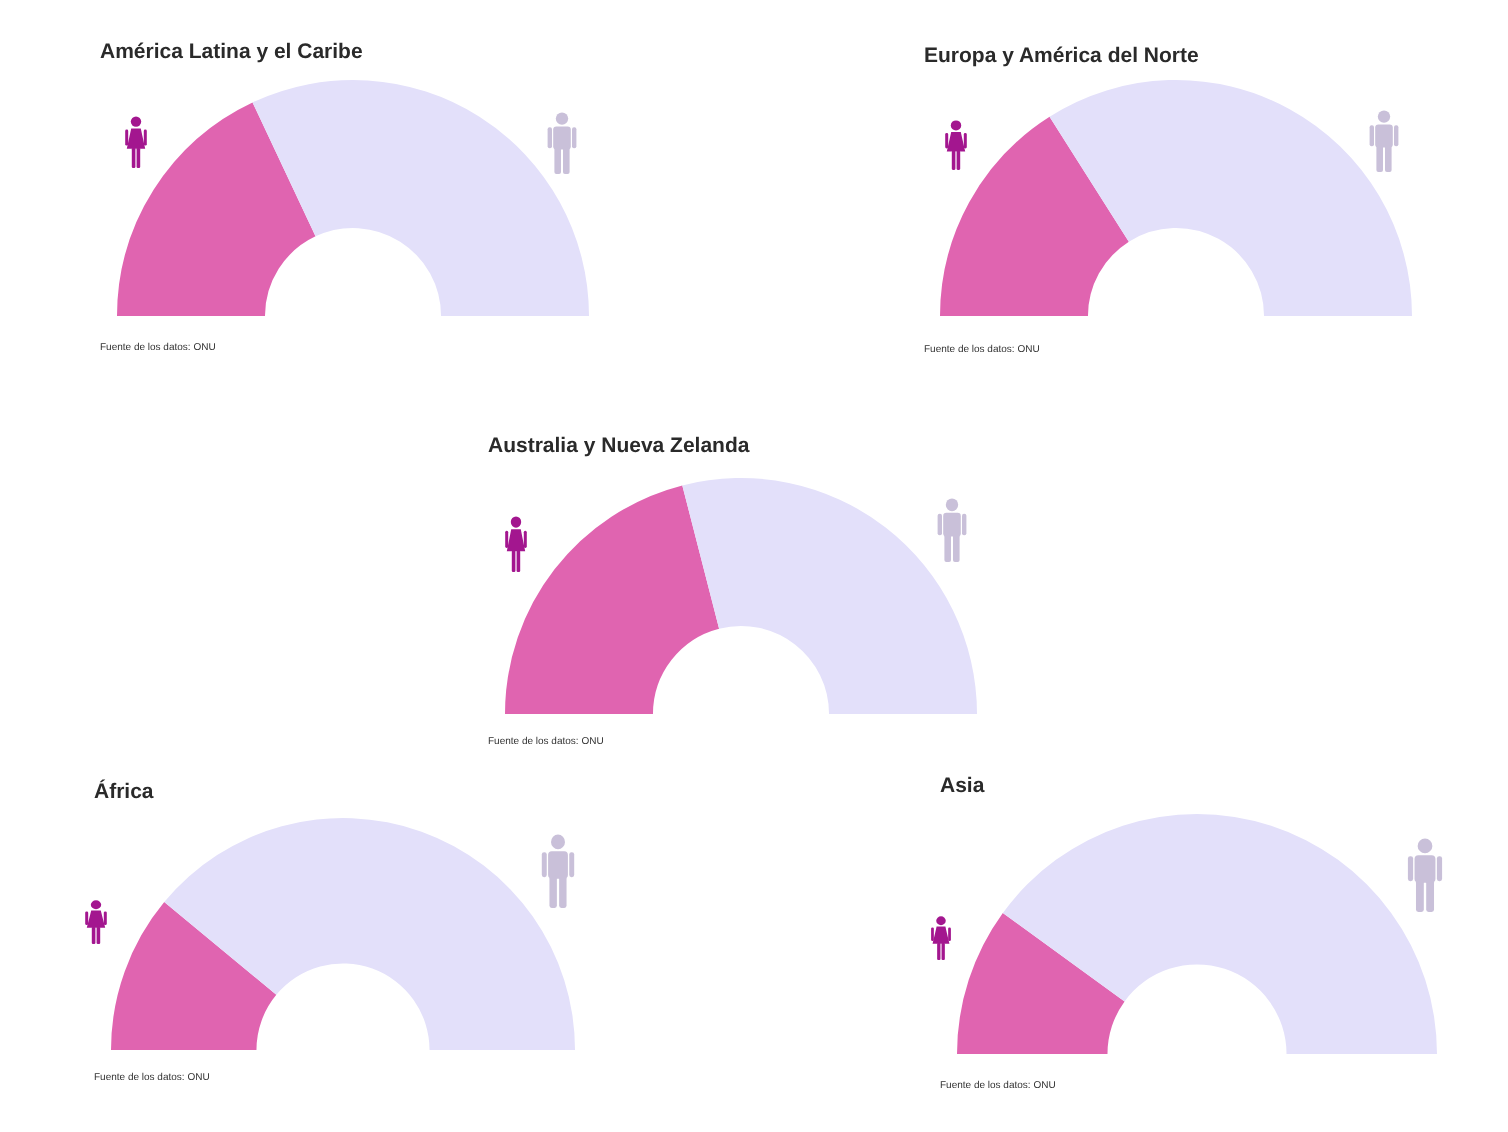 The height and width of the screenshot is (1132, 1508). What do you see at coordinates (124, 792) in the screenshot?
I see `chart-title: África` at bounding box center [124, 792].